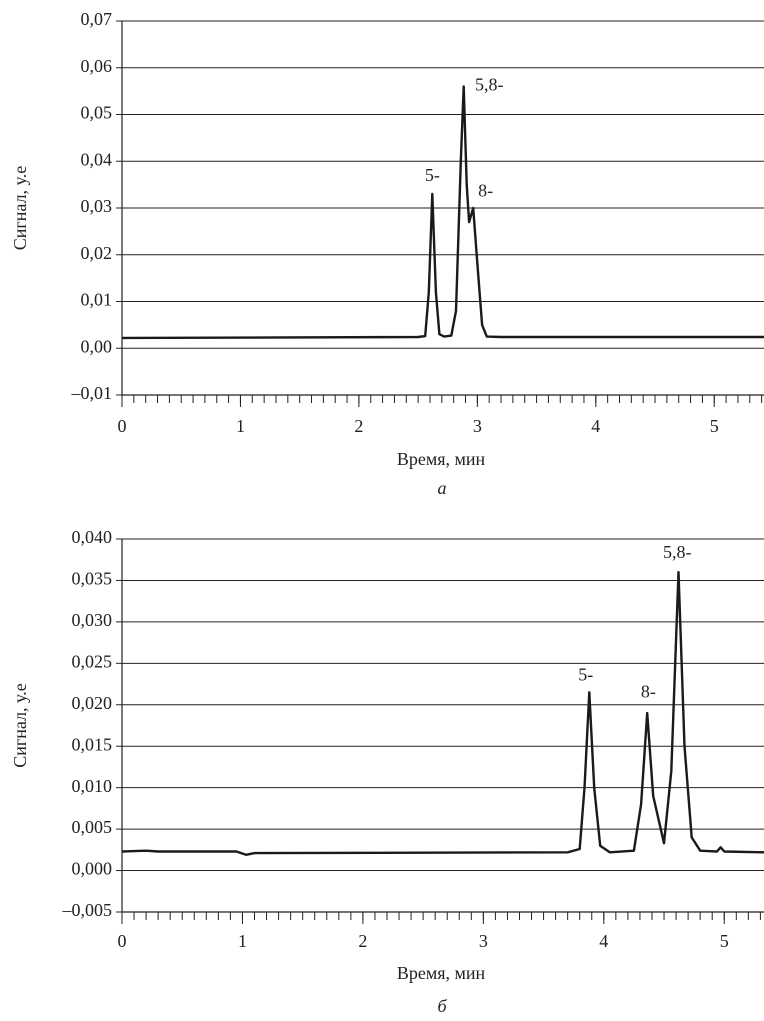  Describe the element at coordinates (92, 869) in the screenshot. I see `y-tick-label: 0,000` at that location.